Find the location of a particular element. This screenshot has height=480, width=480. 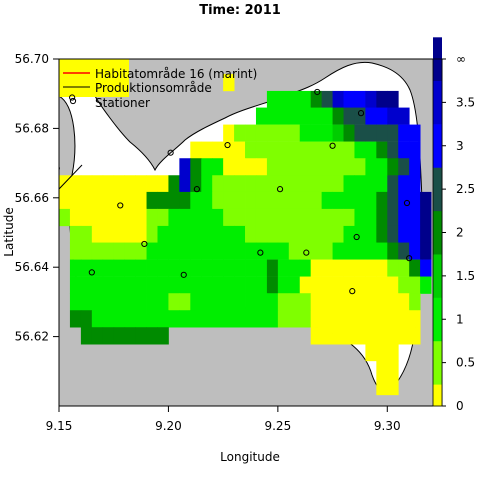

x-tick-label: 9.15 is located at coordinates (59, 426).